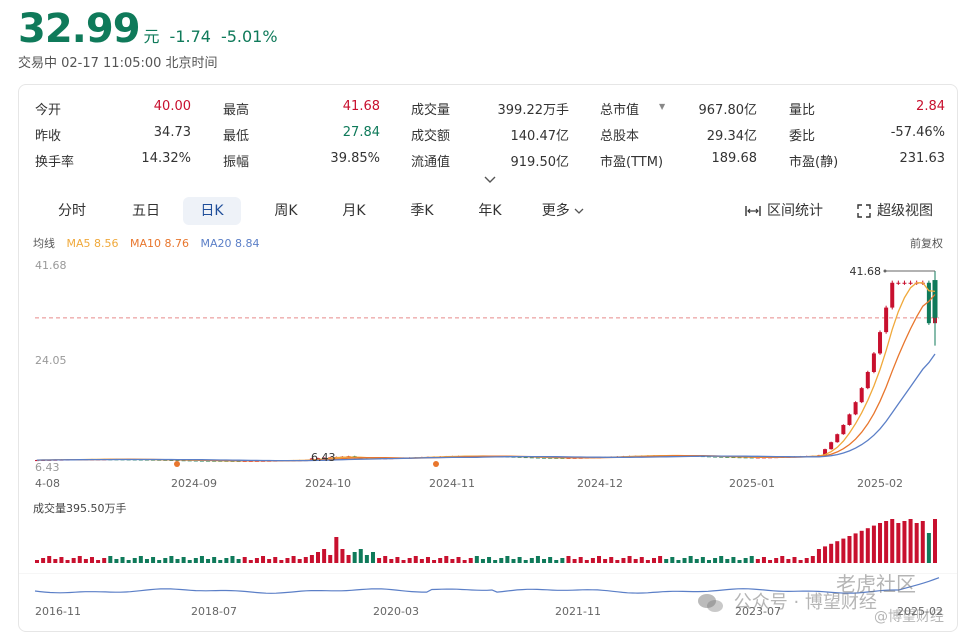  I want to click on volume-chart, so click(486, 541).